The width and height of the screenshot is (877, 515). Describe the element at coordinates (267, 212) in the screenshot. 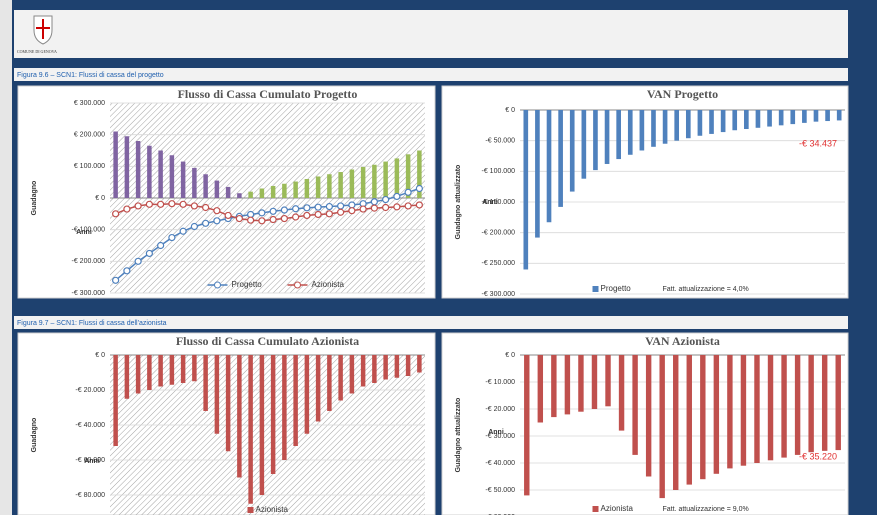

I see `series-line` at that location.